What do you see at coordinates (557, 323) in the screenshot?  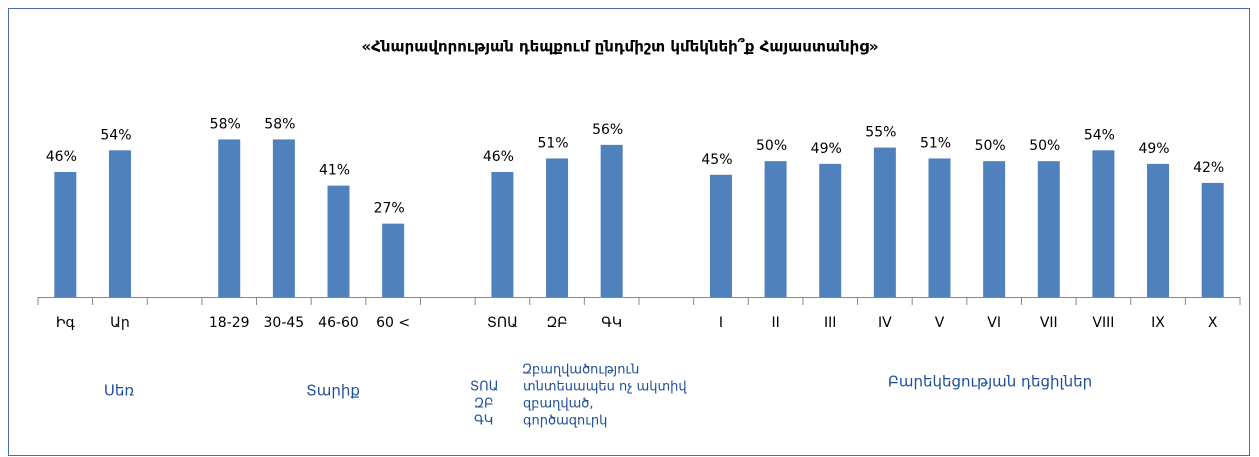 I see `x-tick-label: ԶԲ` at bounding box center [557, 323].